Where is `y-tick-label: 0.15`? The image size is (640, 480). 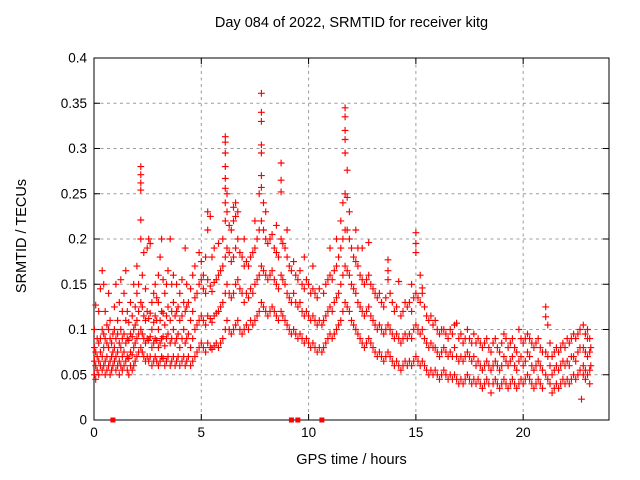
y-tick-label: 0.15 is located at coordinates (74, 284).